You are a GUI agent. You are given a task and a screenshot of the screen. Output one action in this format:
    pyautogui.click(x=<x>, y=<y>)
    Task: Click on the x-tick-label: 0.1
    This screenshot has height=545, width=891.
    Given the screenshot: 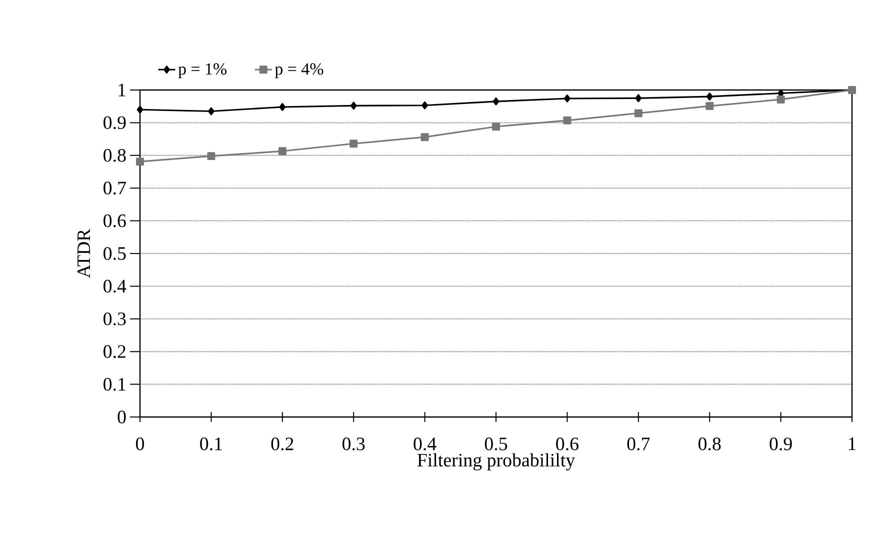 What is the action you would take?
    pyautogui.click(x=211, y=444)
    